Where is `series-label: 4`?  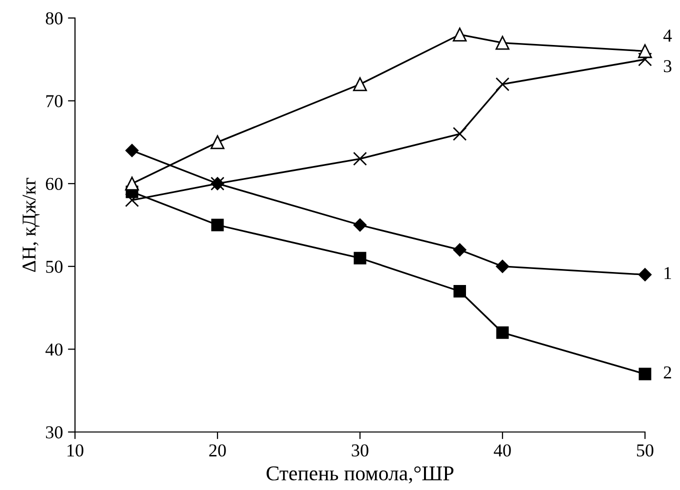
series-label: 4 is located at coordinates (667, 36).